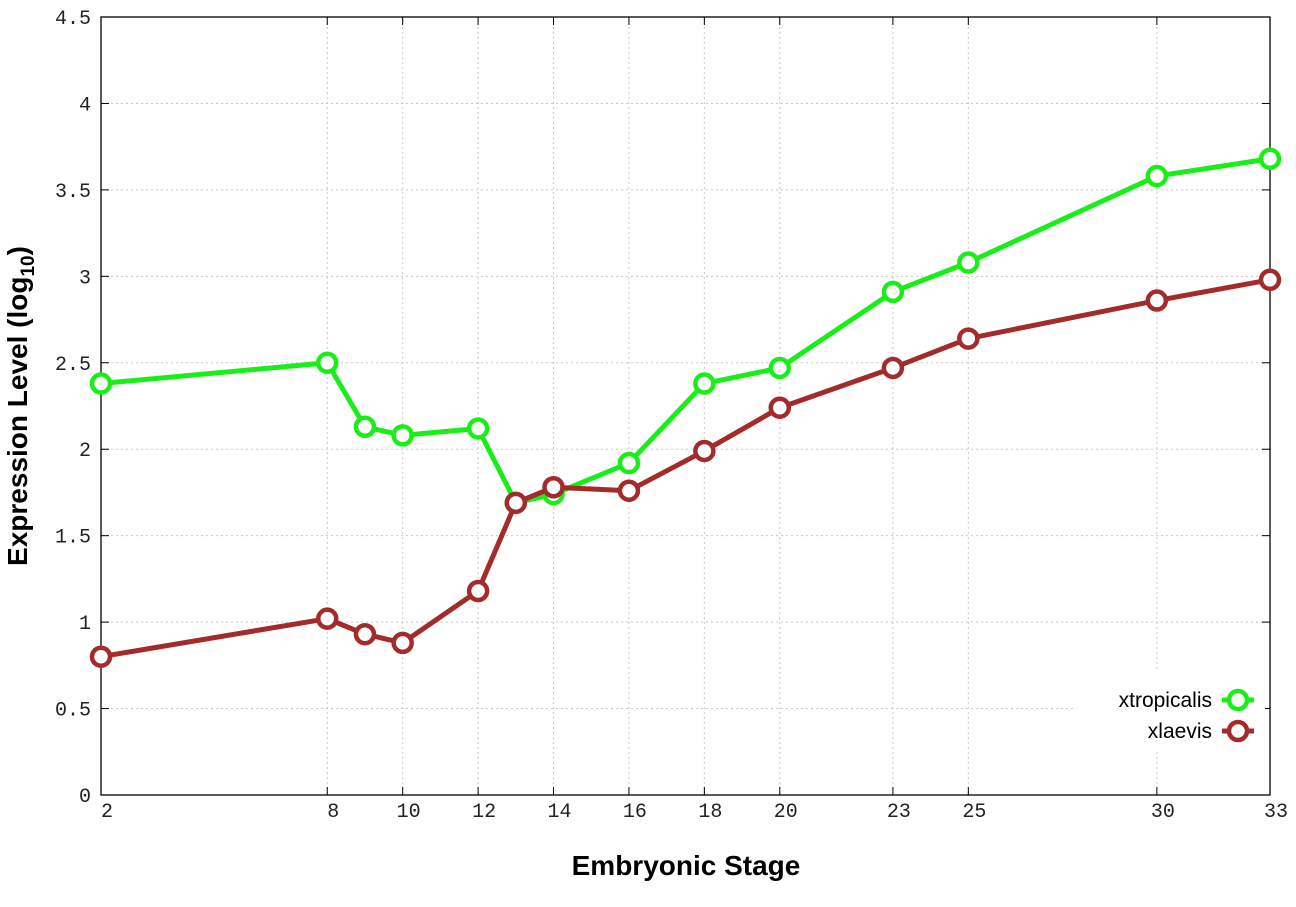 The width and height of the screenshot is (1296, 907). Describe the element at coordinates (28, 265) in the screenshot. I see `y-axis-title-subscript: 10` at that location.